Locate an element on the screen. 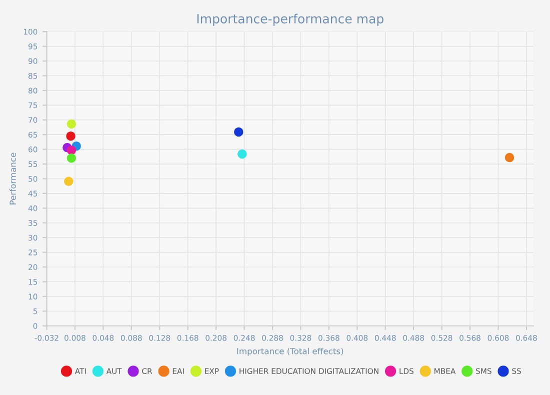 The height and width of the screenshot is (395, 550). x-axis-title: Importance (Total effects) is located at coordinates (290, 352).